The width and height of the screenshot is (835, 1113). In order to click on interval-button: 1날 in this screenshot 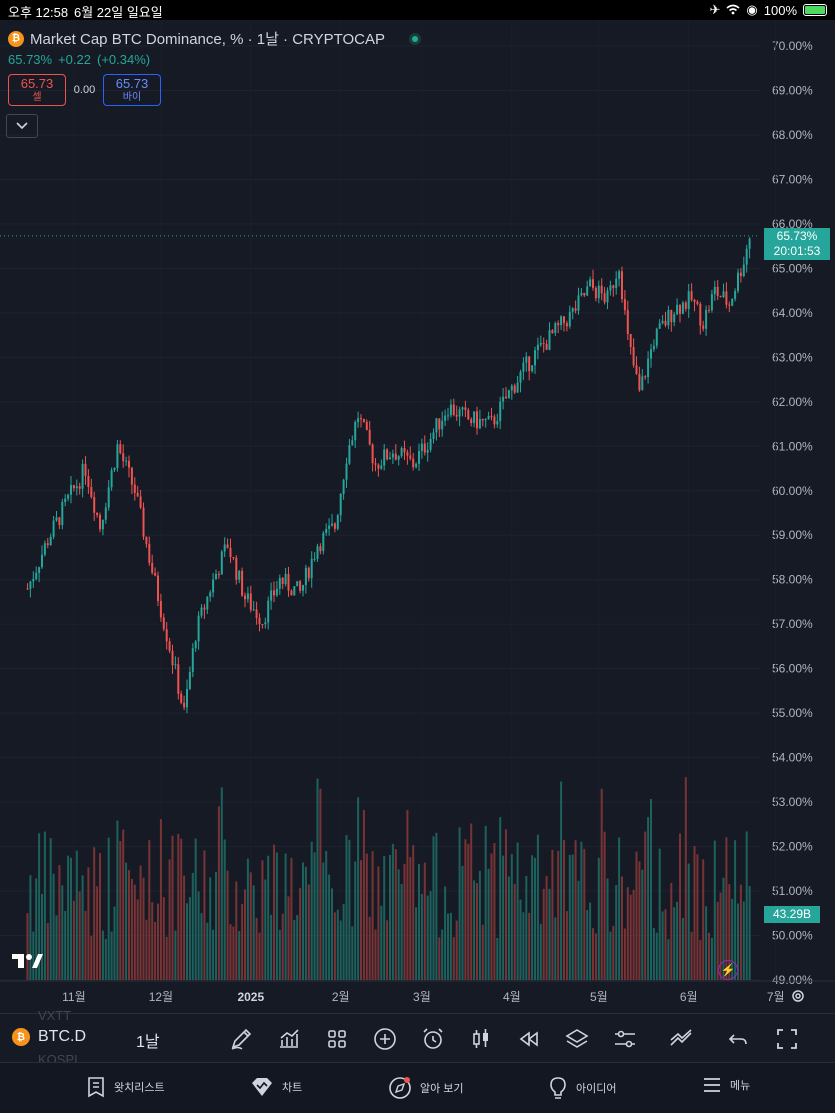, I will do `click(148, 1042)`.